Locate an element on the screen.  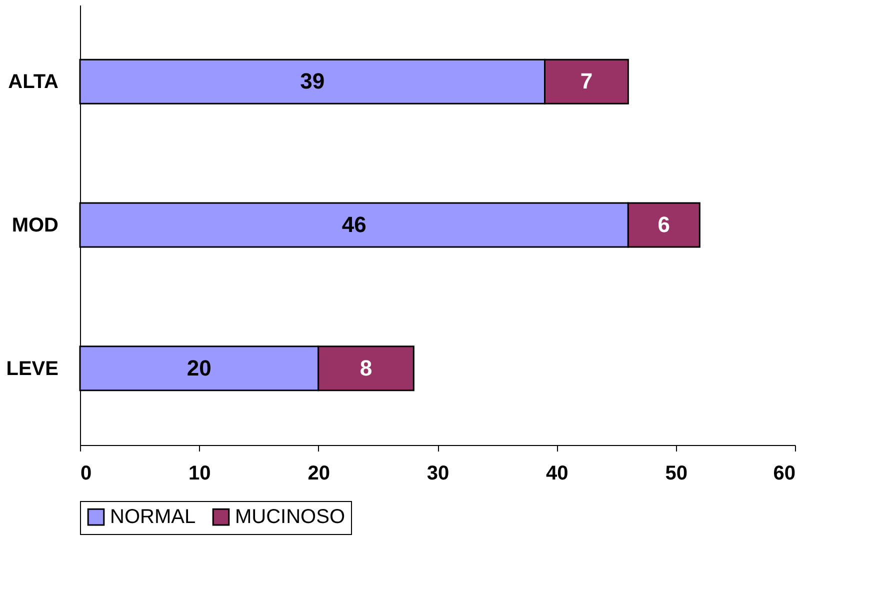
data-label: 6 is located at coordinates (664, 224).